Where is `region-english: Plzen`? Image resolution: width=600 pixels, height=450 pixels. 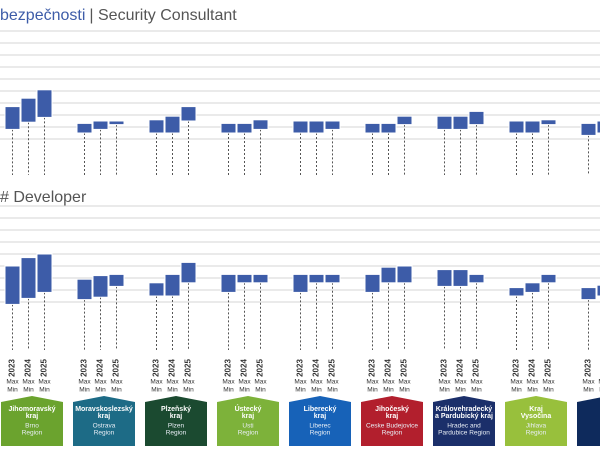 region-english: Plzen is located at coordinates (176, 426).